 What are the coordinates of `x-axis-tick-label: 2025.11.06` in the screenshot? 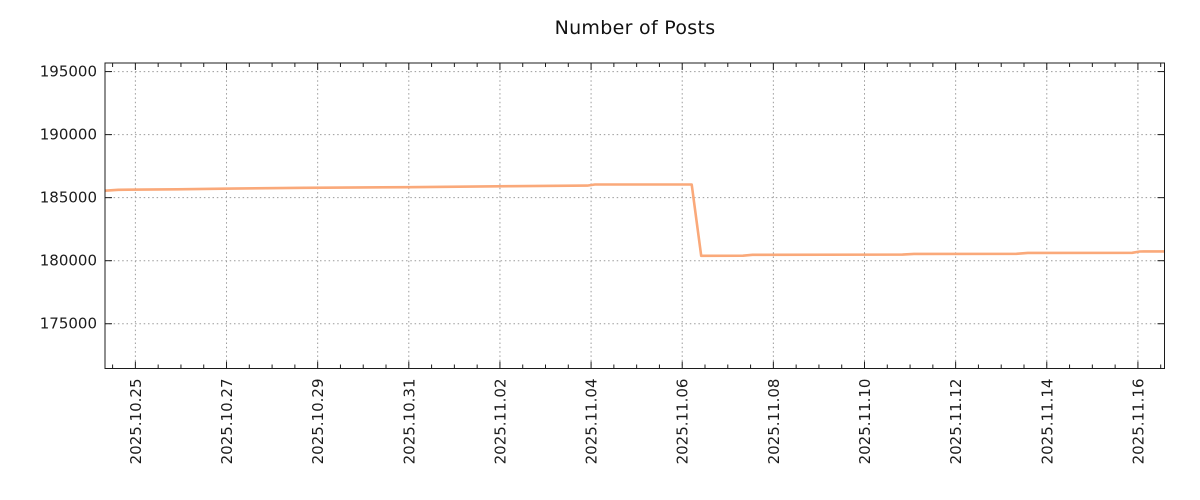 It's located at (683, 422).